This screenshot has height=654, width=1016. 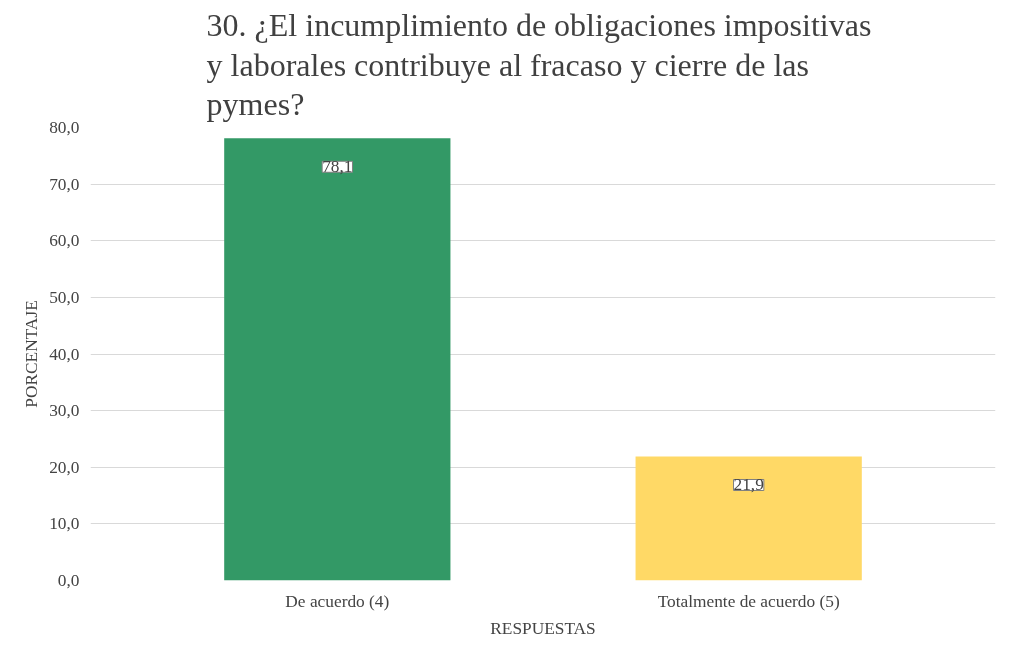 What do you see at coordinates (32, 354) in the screenshot?
I see `y-axis-title: PORCENTAJE` at bounding box center [32, 354].